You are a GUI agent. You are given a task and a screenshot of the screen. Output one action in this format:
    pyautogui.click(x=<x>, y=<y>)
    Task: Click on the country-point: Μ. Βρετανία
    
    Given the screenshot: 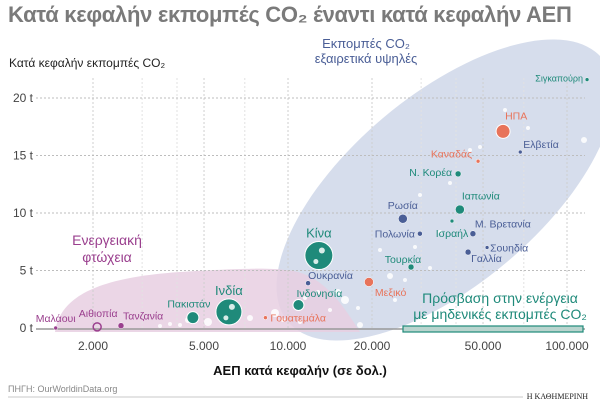 What is the action you would take?
    pyautogui.click(x=500, y=228)
    